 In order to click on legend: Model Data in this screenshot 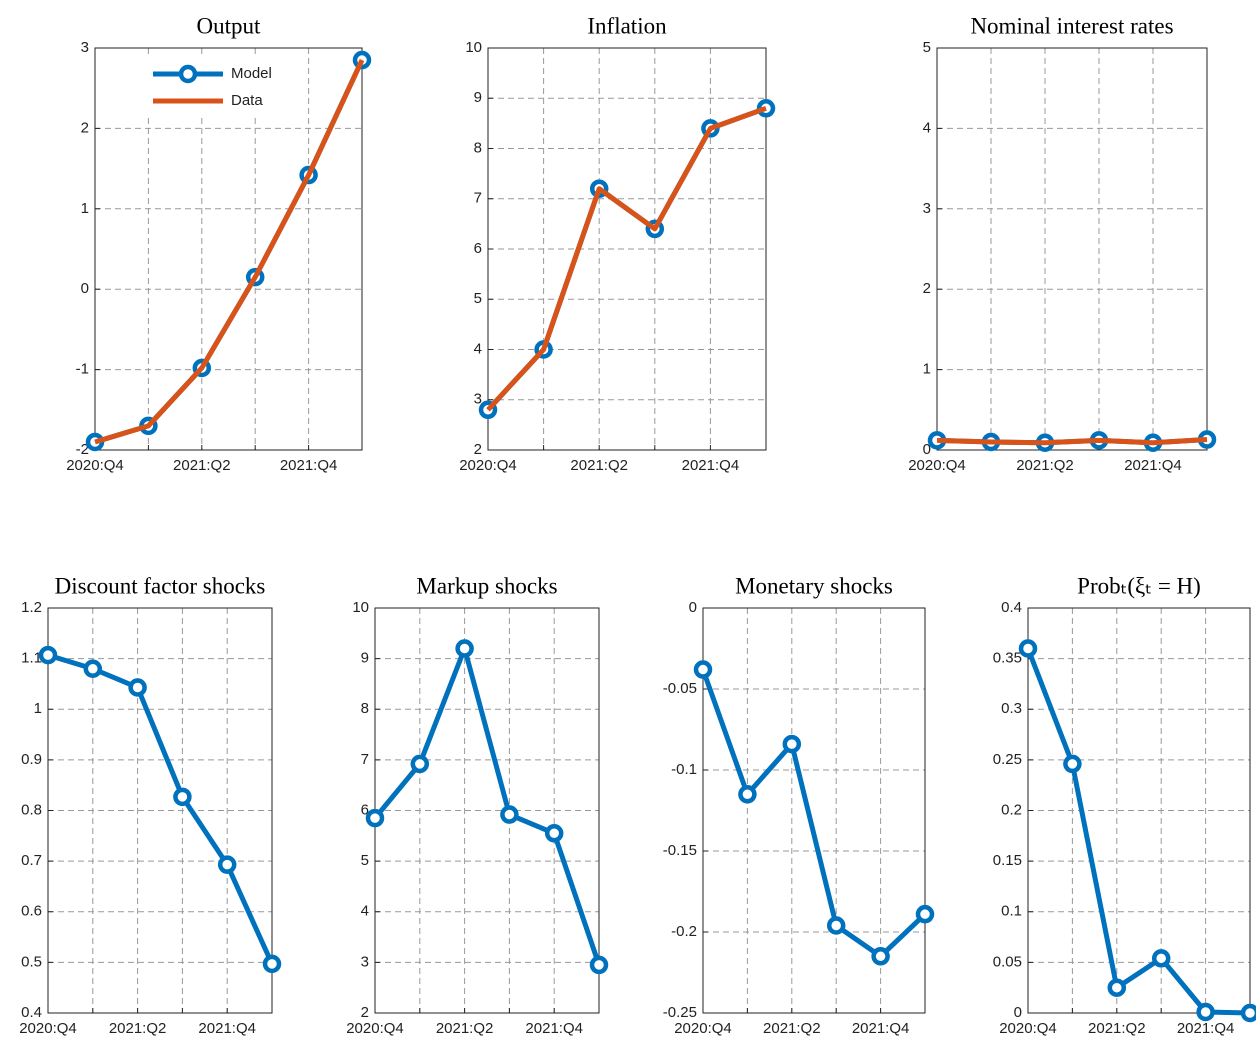, I will do `click(218, 87)`.